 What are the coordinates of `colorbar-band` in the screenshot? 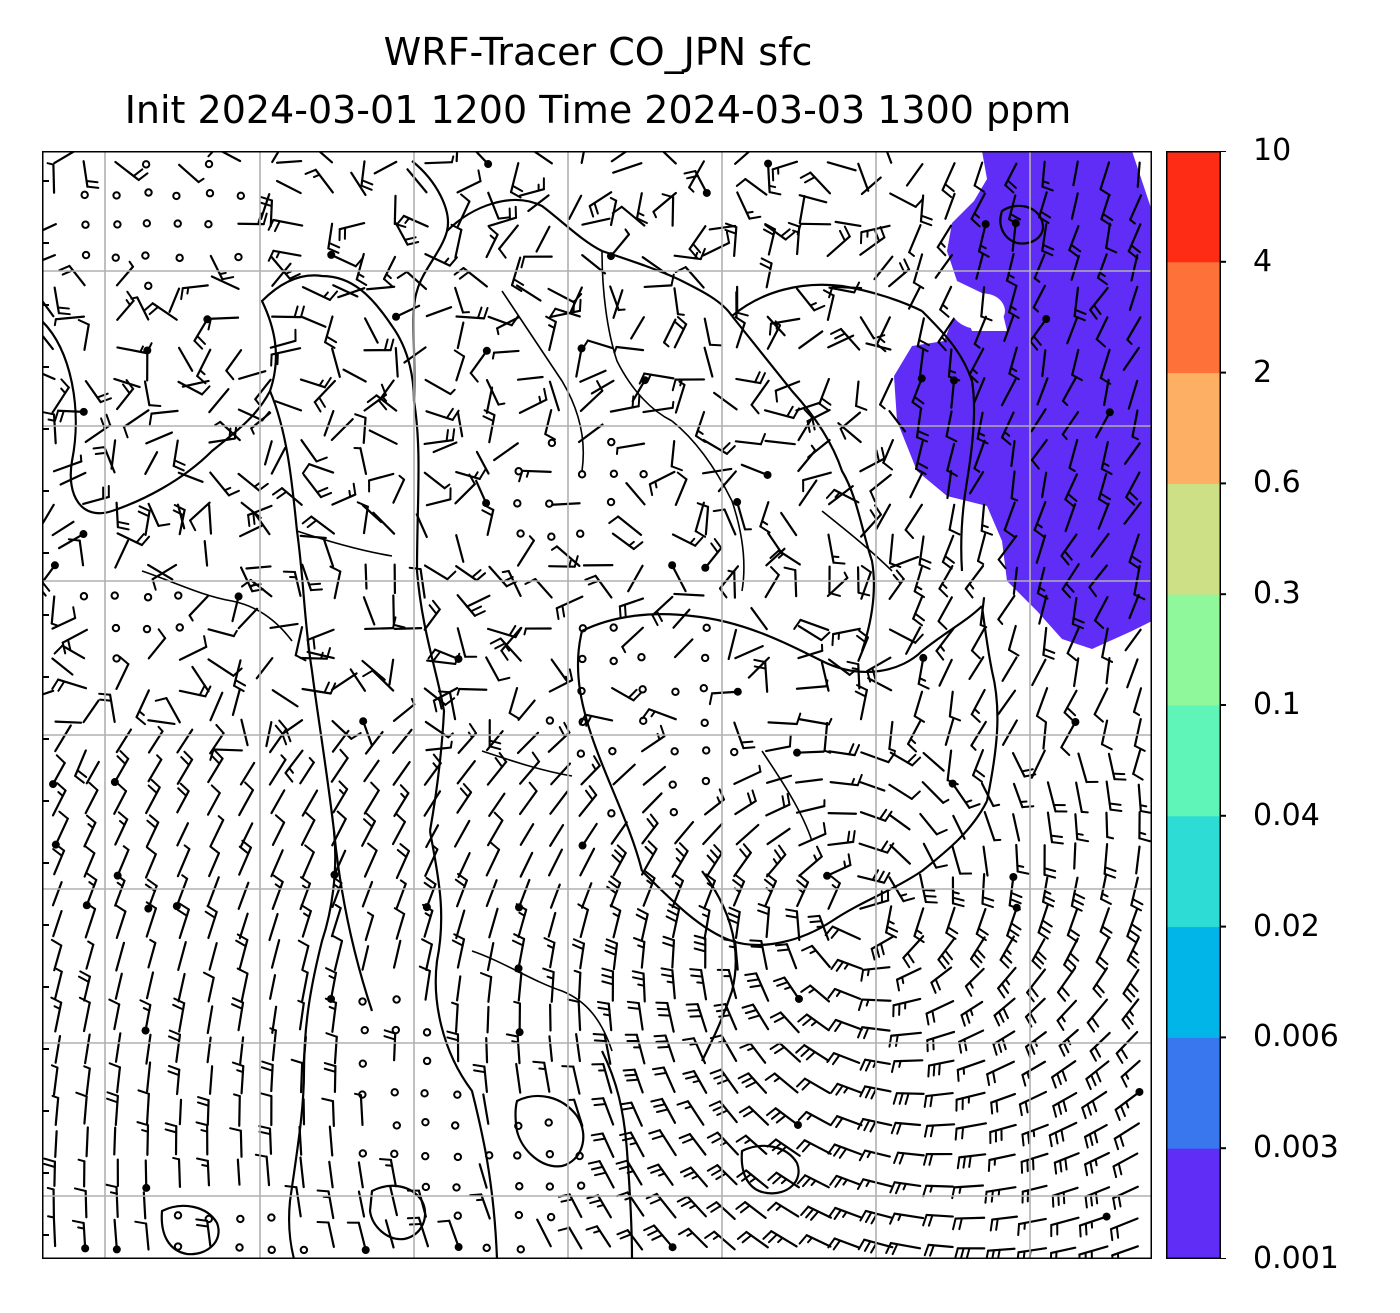 It's located at (1193, 650).